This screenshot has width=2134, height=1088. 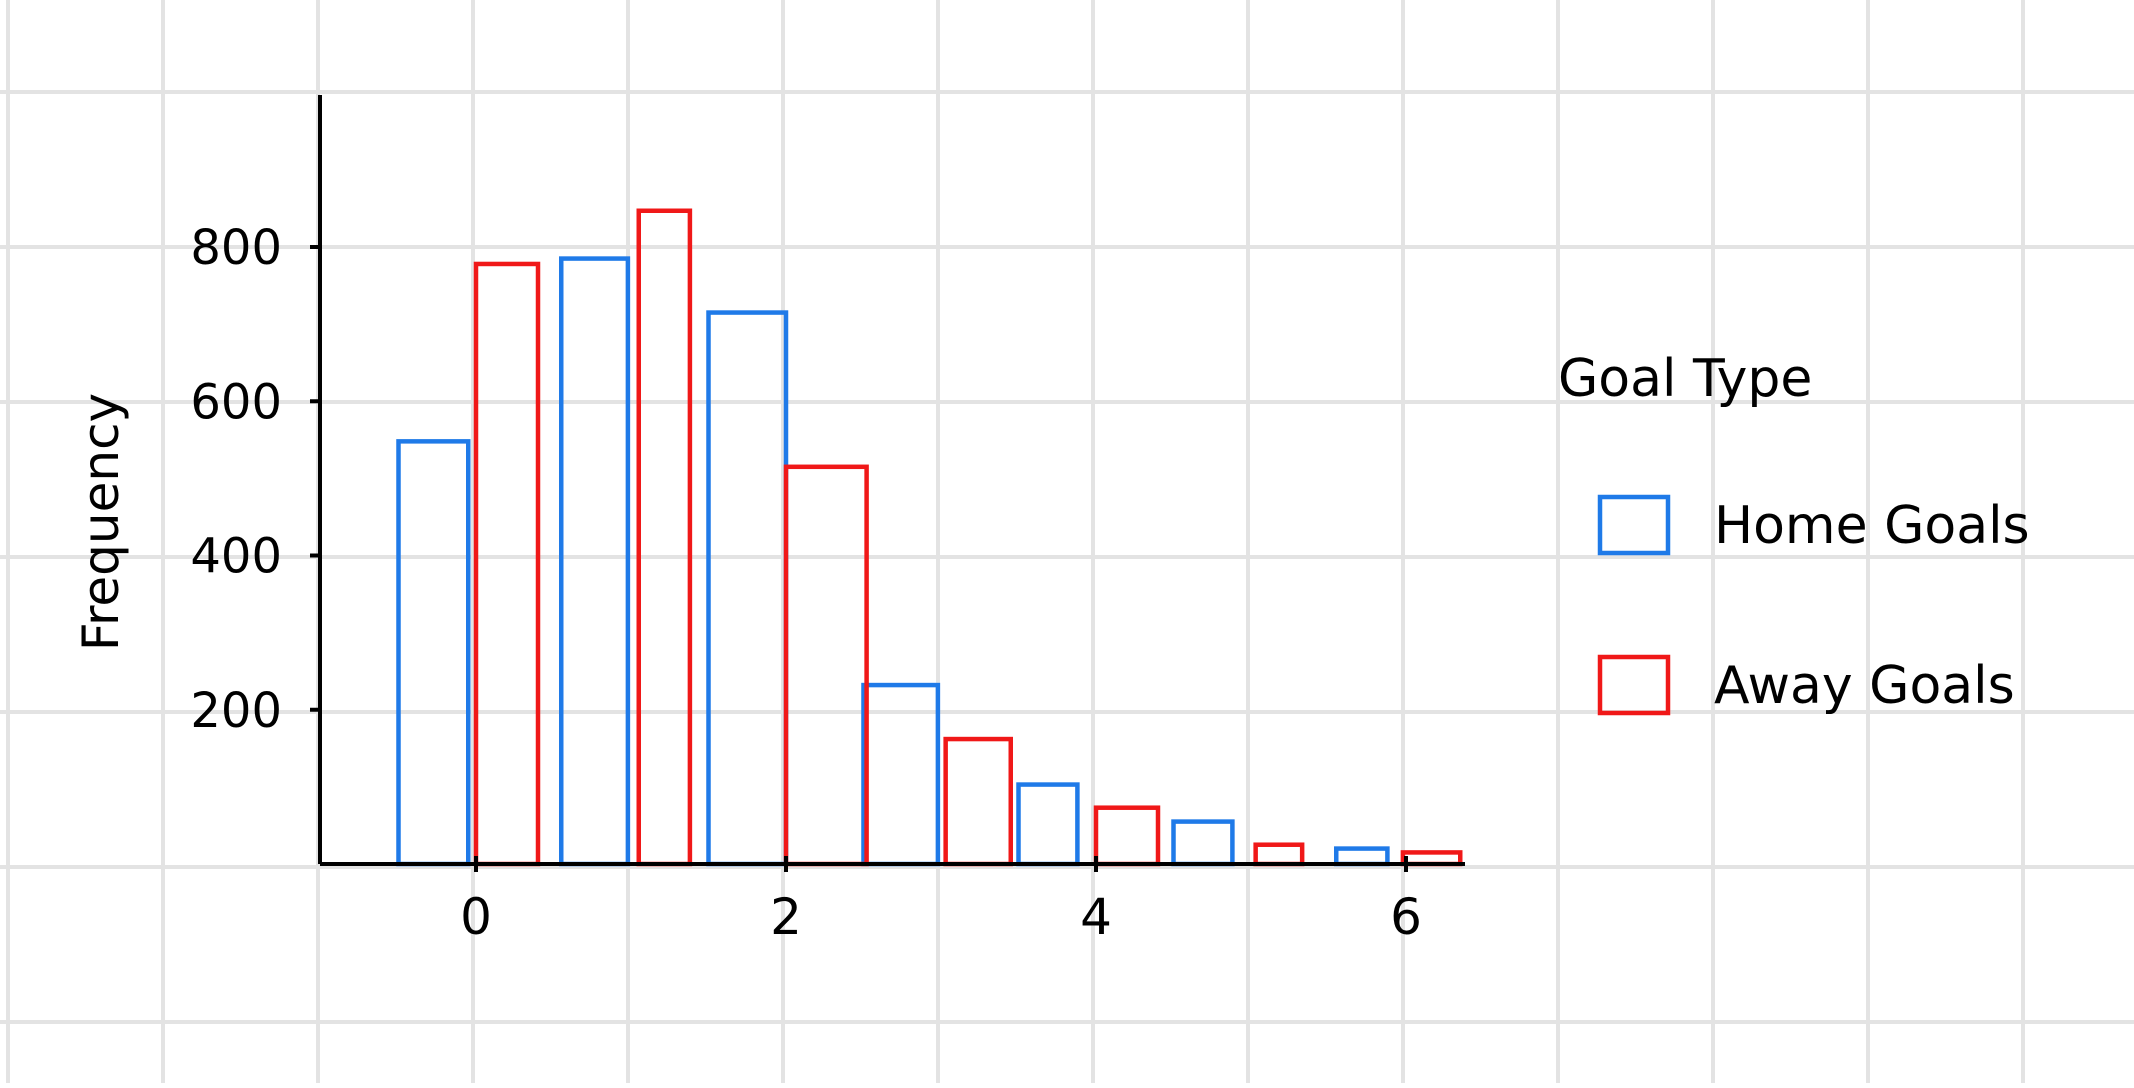 I want to click on x-tick-label: 6, so click(x=1406, y=917).